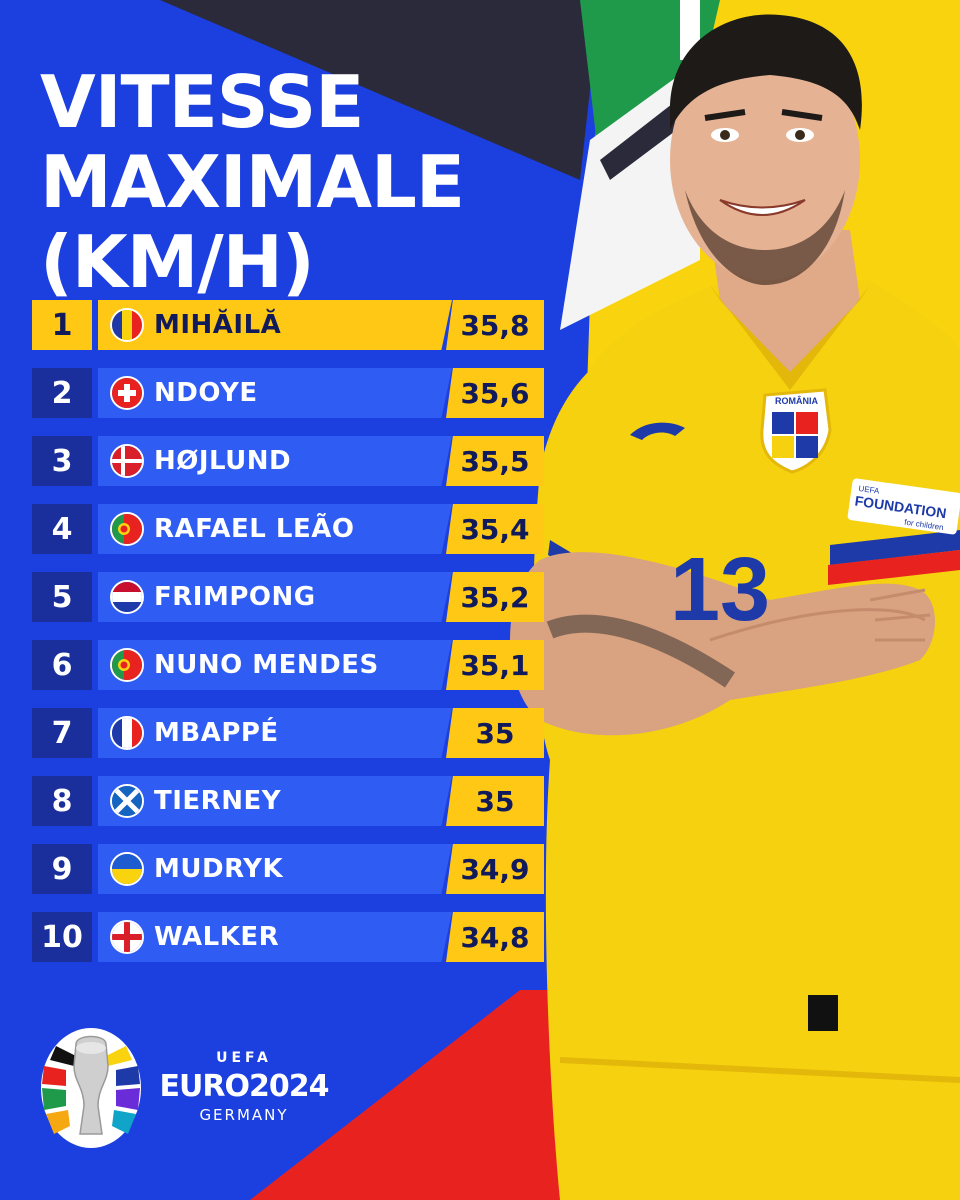  I want to click on player-name: MIHĂILĂ, so click(218, 325).